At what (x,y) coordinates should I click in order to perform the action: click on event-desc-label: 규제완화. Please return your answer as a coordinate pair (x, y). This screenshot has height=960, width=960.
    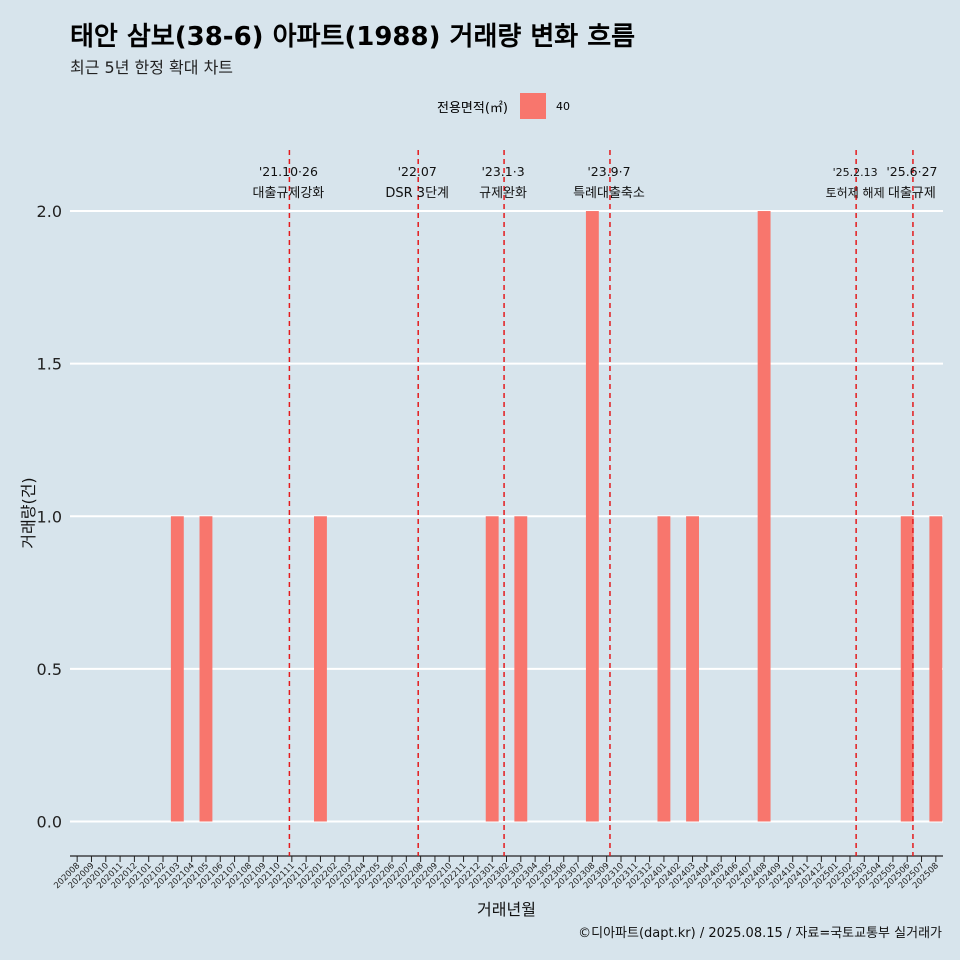
    Looking at the image, I should click on (503, 193).